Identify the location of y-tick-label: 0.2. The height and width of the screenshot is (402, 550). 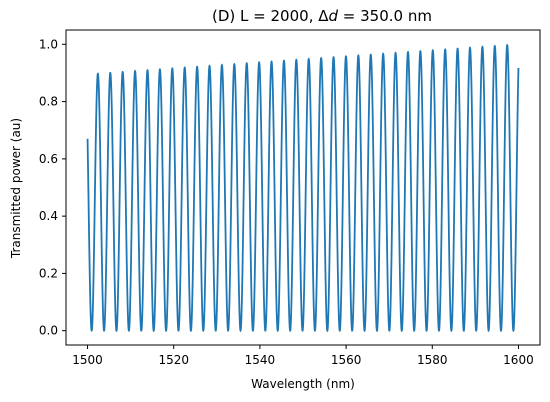
(48, 273).